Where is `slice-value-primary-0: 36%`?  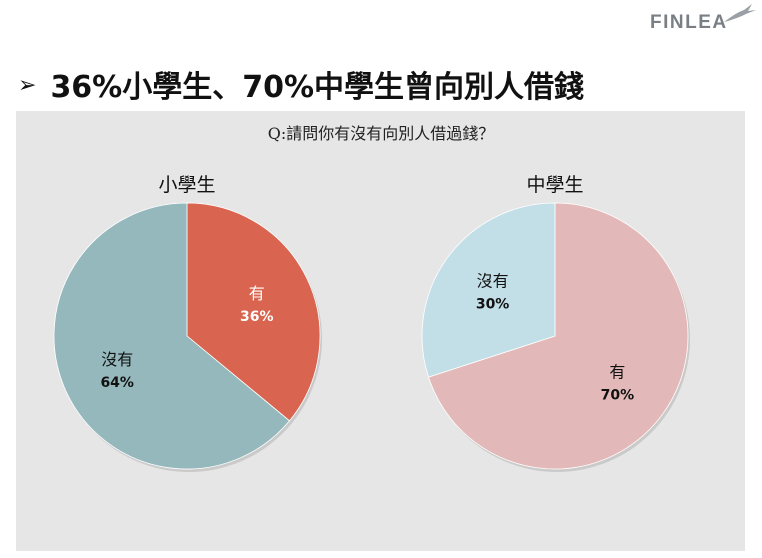 slice-value-primary-0: 36% is located at coordinates (257, 317).